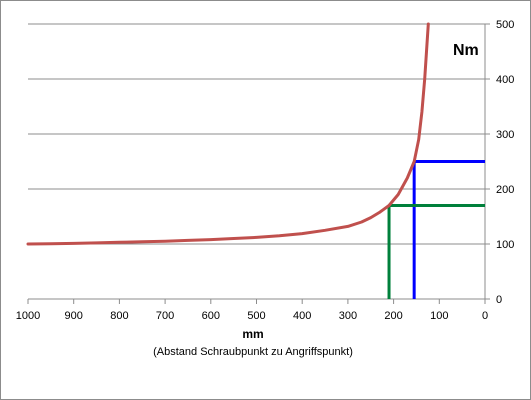 Image resolution: width=531 pixels, height=400 pixels. Describe the element at coordinates (28, 316) in the screenshot. I see `x-tick-label-1000: 1000` at that location.